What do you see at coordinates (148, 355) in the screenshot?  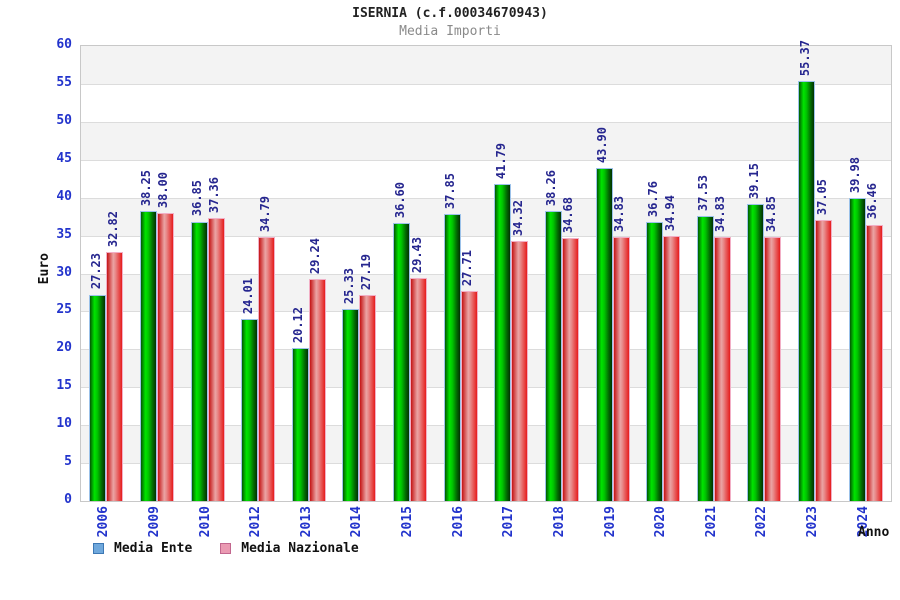 I see `bar-media-ente-2009` at bounding box center [148, 355].